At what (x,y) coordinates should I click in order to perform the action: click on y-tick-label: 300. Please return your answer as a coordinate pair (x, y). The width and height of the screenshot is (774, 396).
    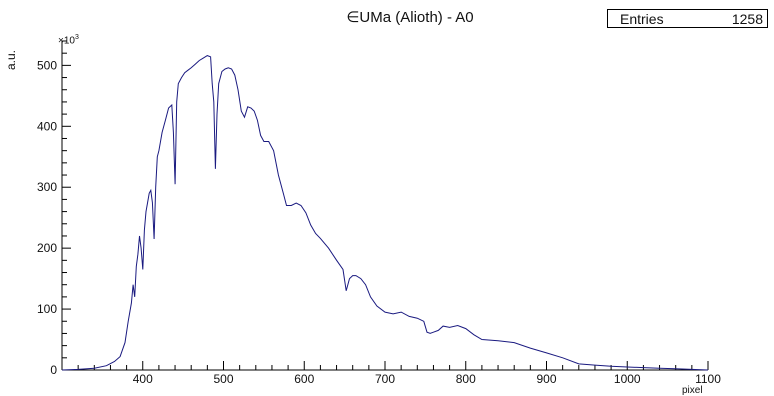
    Looking at the image, I should click on (47, 187).